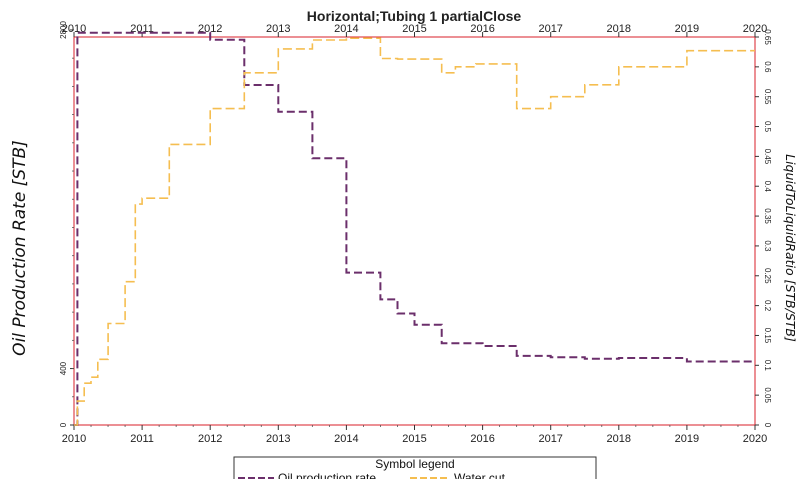 The height and width of the screenshot is (479, 799). What do you see at coordinates (20, 248) in the screenshot?
I see `y-axis-label-left: Oil Production Rate [STB]` at bounding box center [20, 248].